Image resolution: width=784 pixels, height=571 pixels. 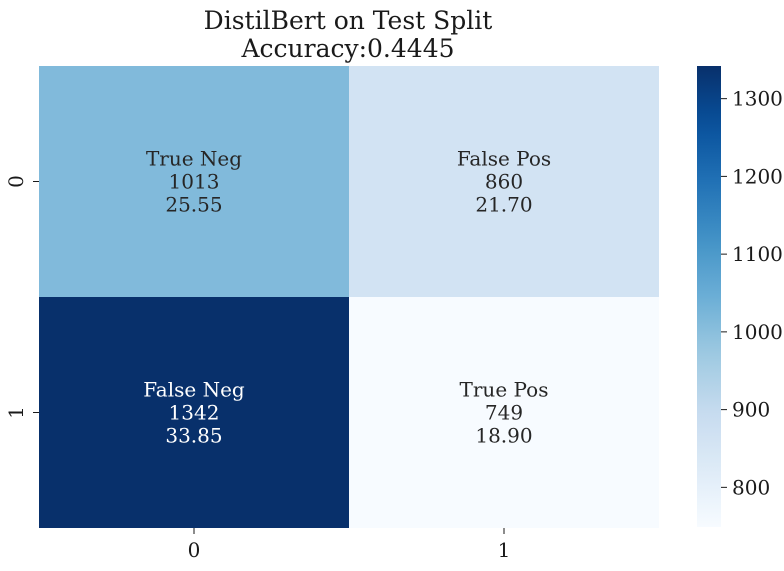 I want to click on cell-label: True Neg, so click(x=194, y=159).